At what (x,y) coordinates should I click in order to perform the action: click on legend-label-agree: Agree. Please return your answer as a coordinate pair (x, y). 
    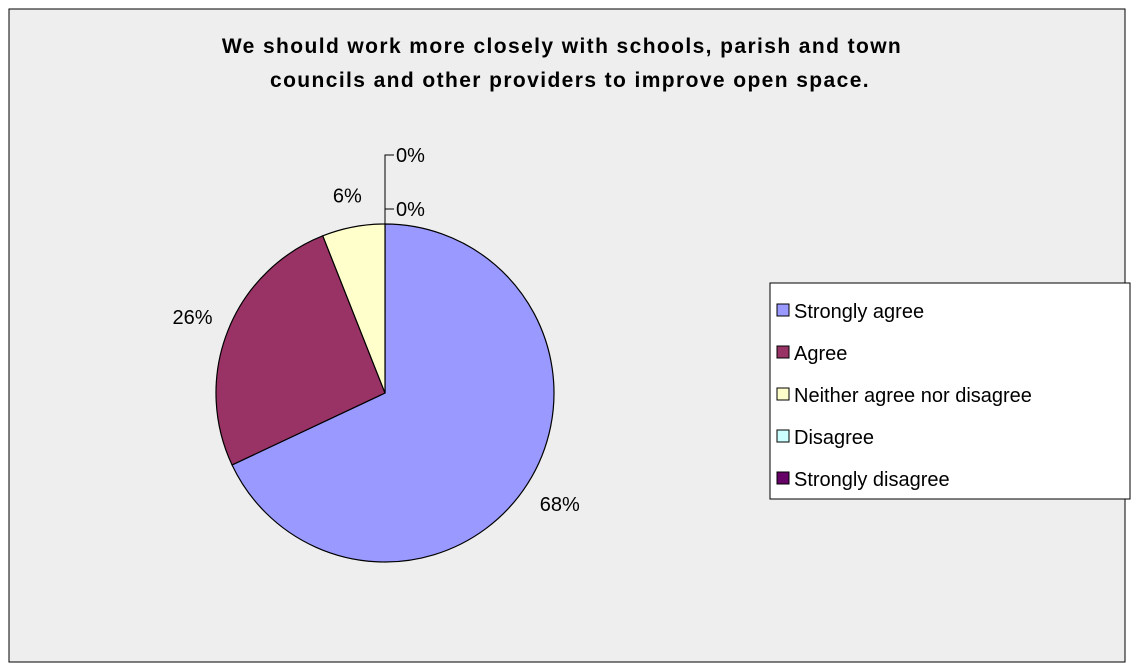
    Looking at the image, I should click on (820, 354).